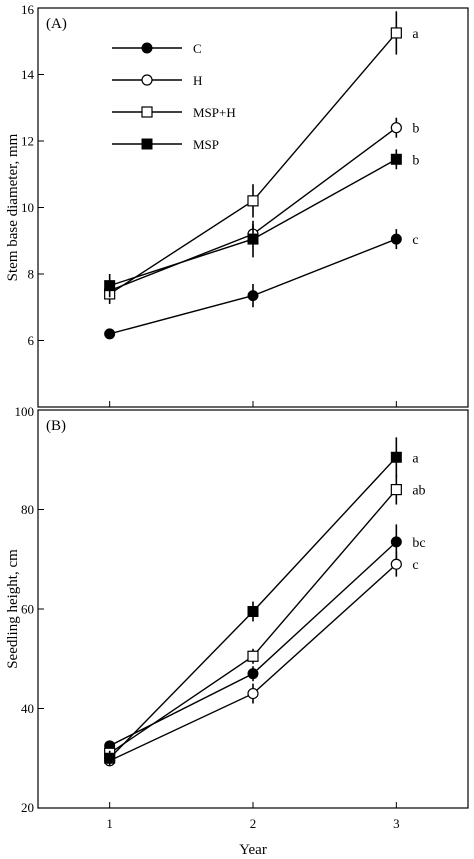 Image resolution: width=474 pixels, height=859 pixels. I want to click on x-tick-label: 2, so click(253, 823).